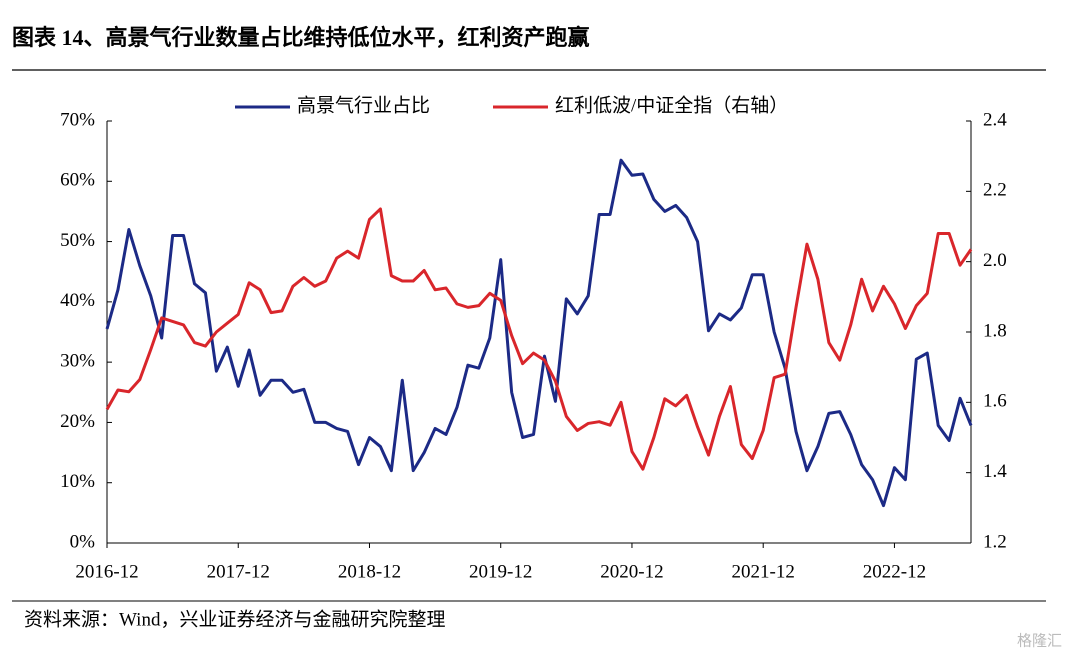 The height and width of the screenshot is (658, 1071). What do you see at coordinates (995, 471) in the screenshot?
I see `y2-tick-label: 1.4` at bounding box center [995, 471].